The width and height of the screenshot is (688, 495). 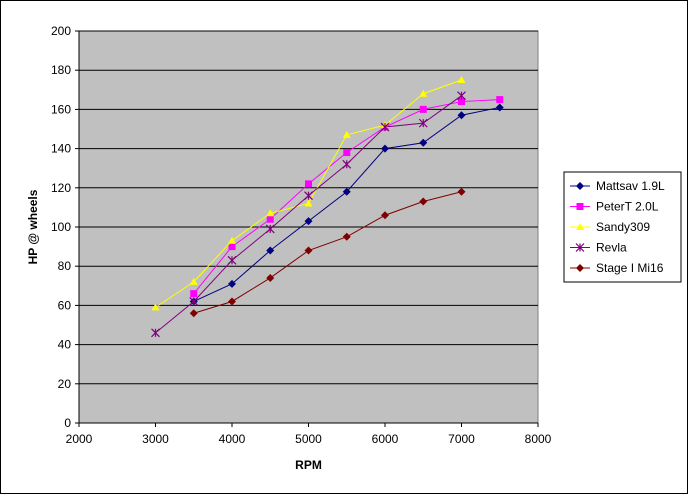 I want to click on legend-item: Revla, so click(x=598, y=248).